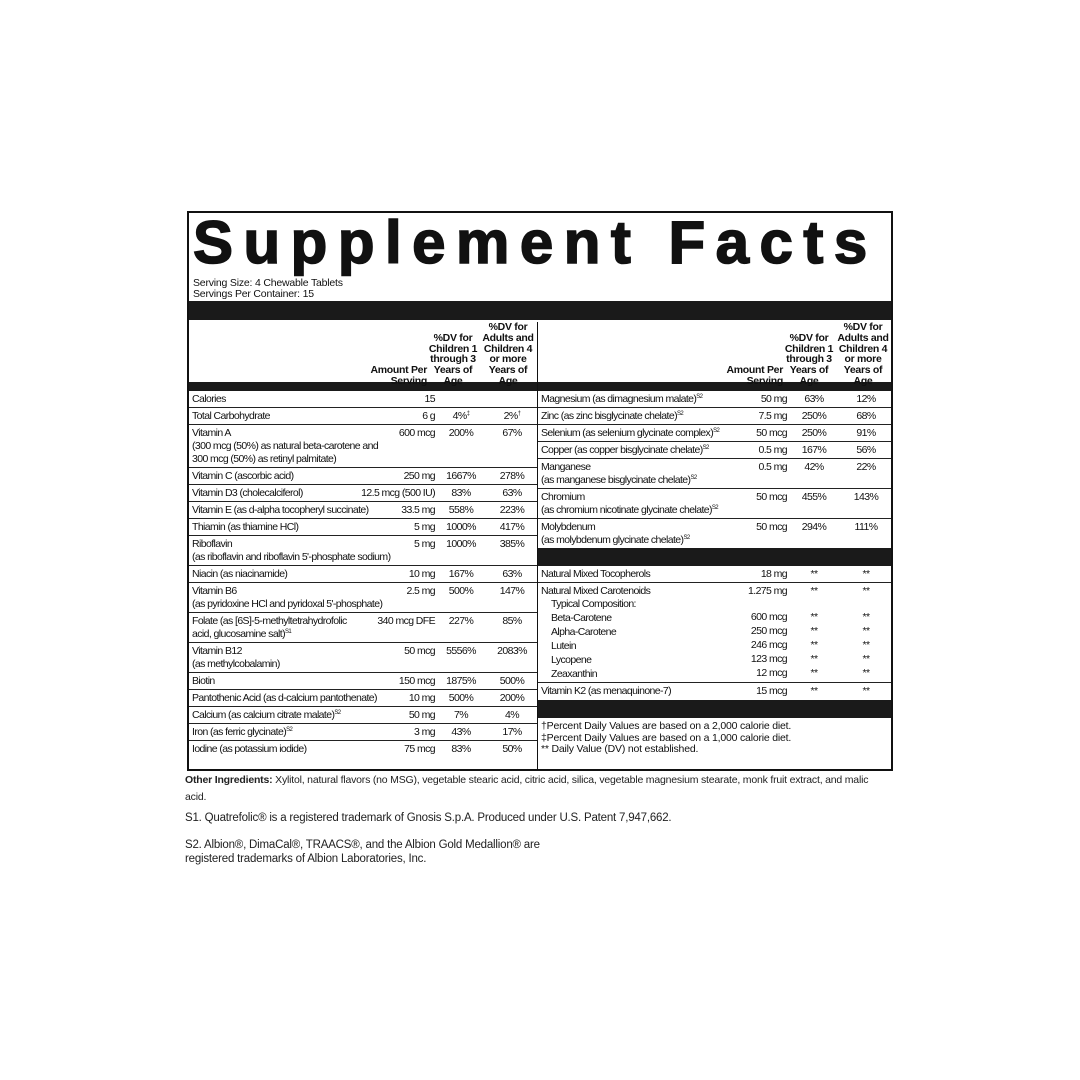 The image size is (1080, 1080). What do you see at coordinates (568, 527) in the screenshot?
I see `nutrient-name-text: Molybdenum` at bounding box center [568, 527].